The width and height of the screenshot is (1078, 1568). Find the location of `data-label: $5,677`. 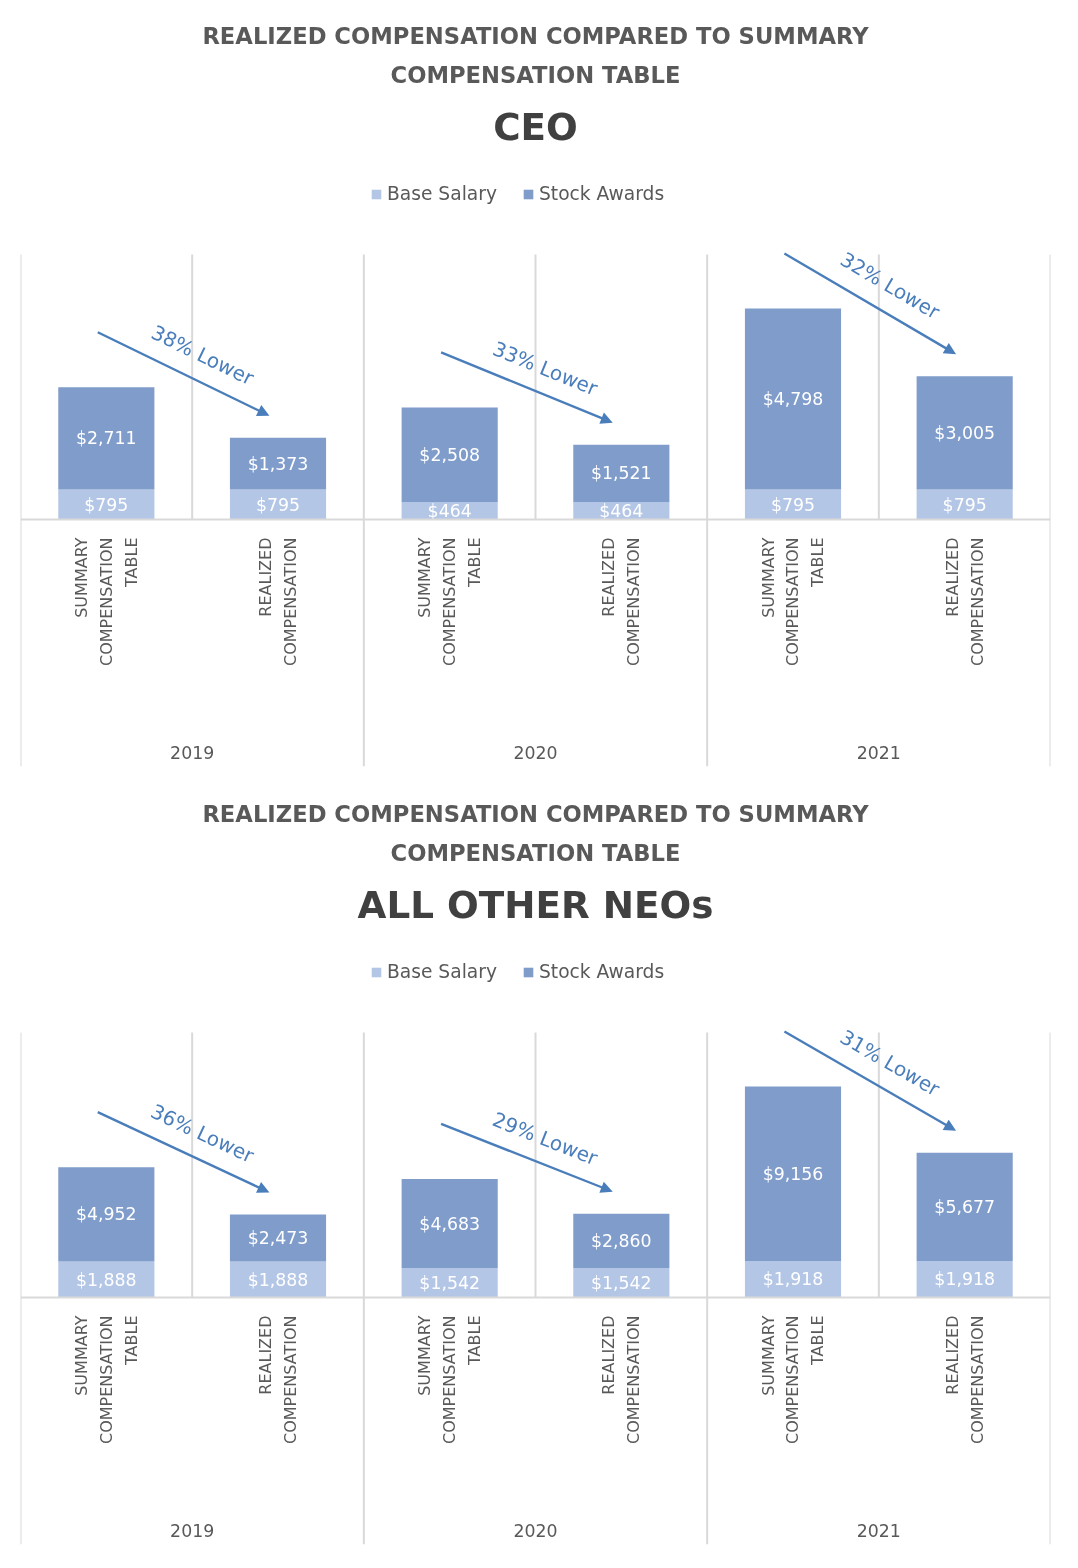

data-label: $5,677 is located at coordinates (964, 1206).